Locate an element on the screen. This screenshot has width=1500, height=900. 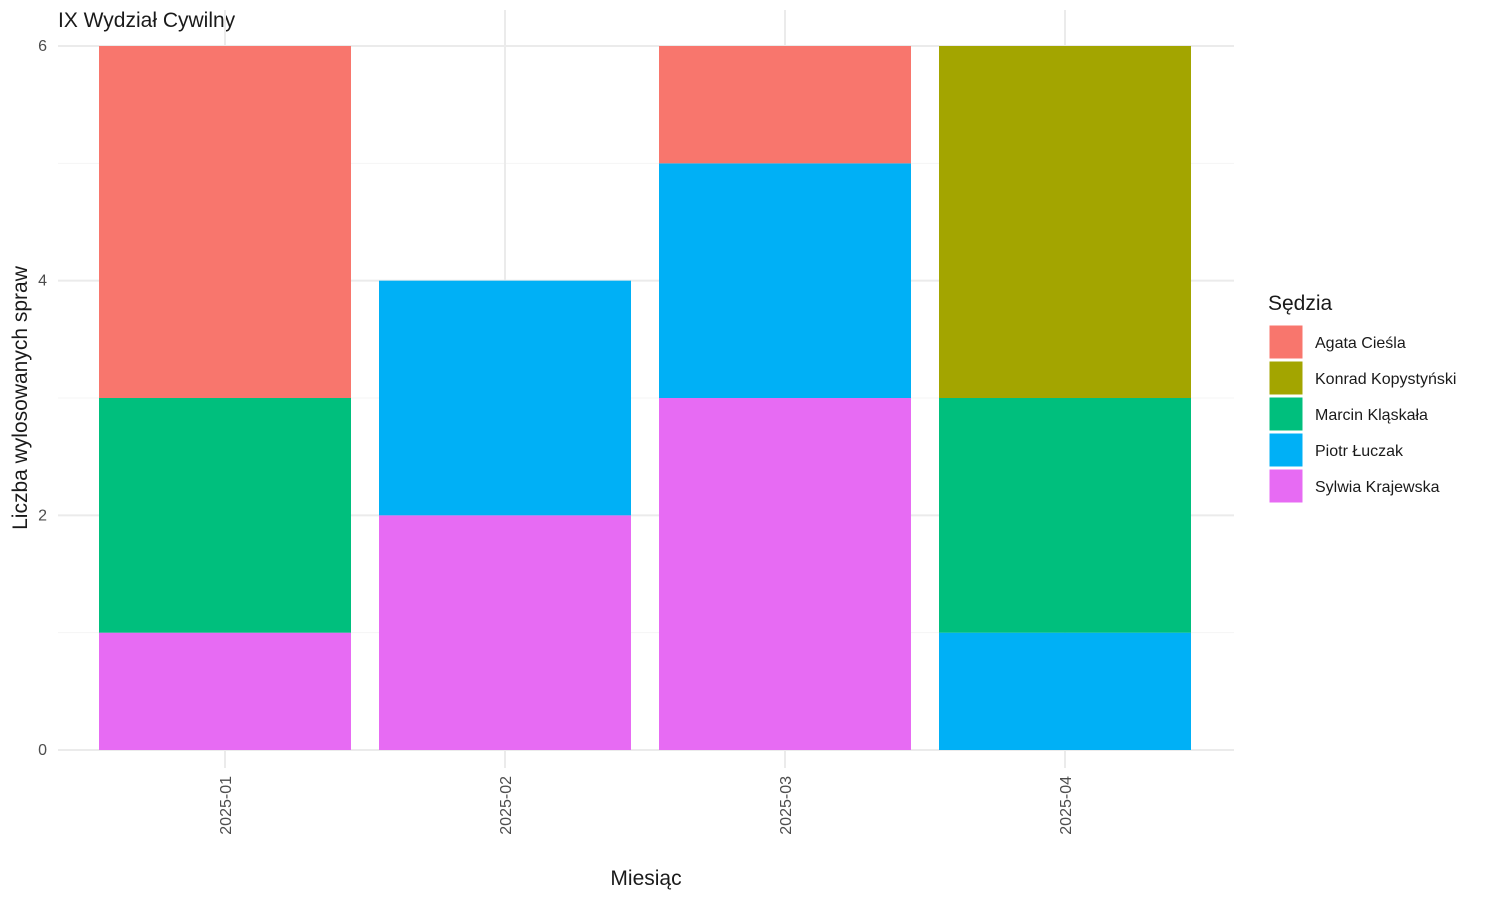
x-tick-label: 2025-02 is located at coordinates (506, 805).